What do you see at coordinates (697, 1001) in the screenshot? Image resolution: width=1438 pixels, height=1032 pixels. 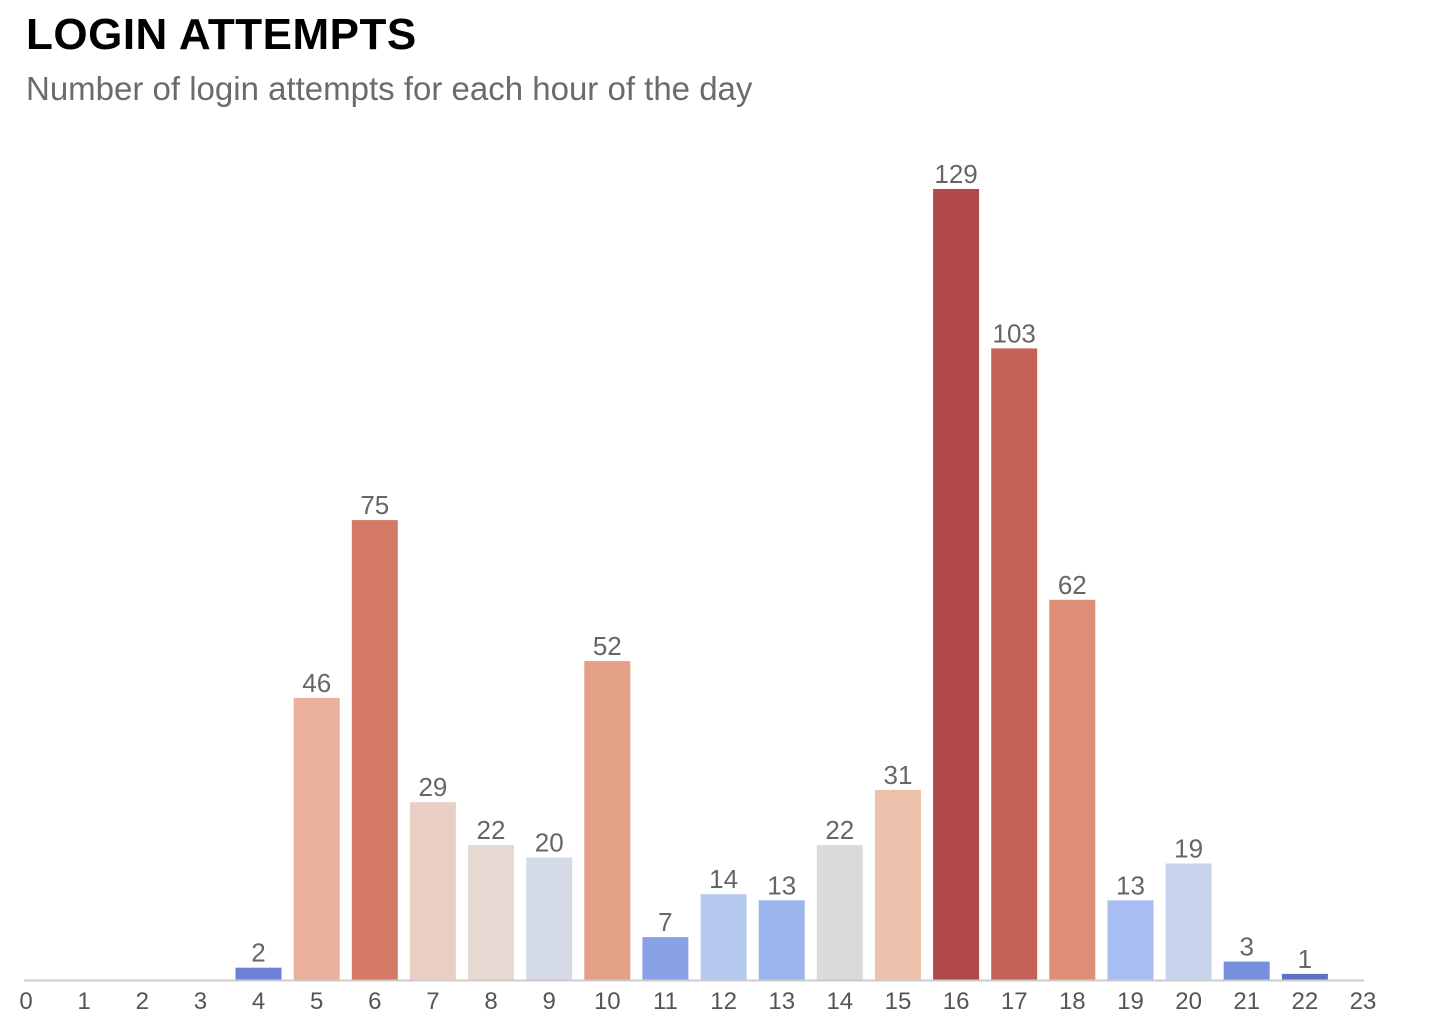 I see `x-tick-labels: 0 1 2 3 4 5 6 7 8 9 10 11 12 13 14 15 16 17 18 19 20 21 22 23` at bounding box center [697, 1001].